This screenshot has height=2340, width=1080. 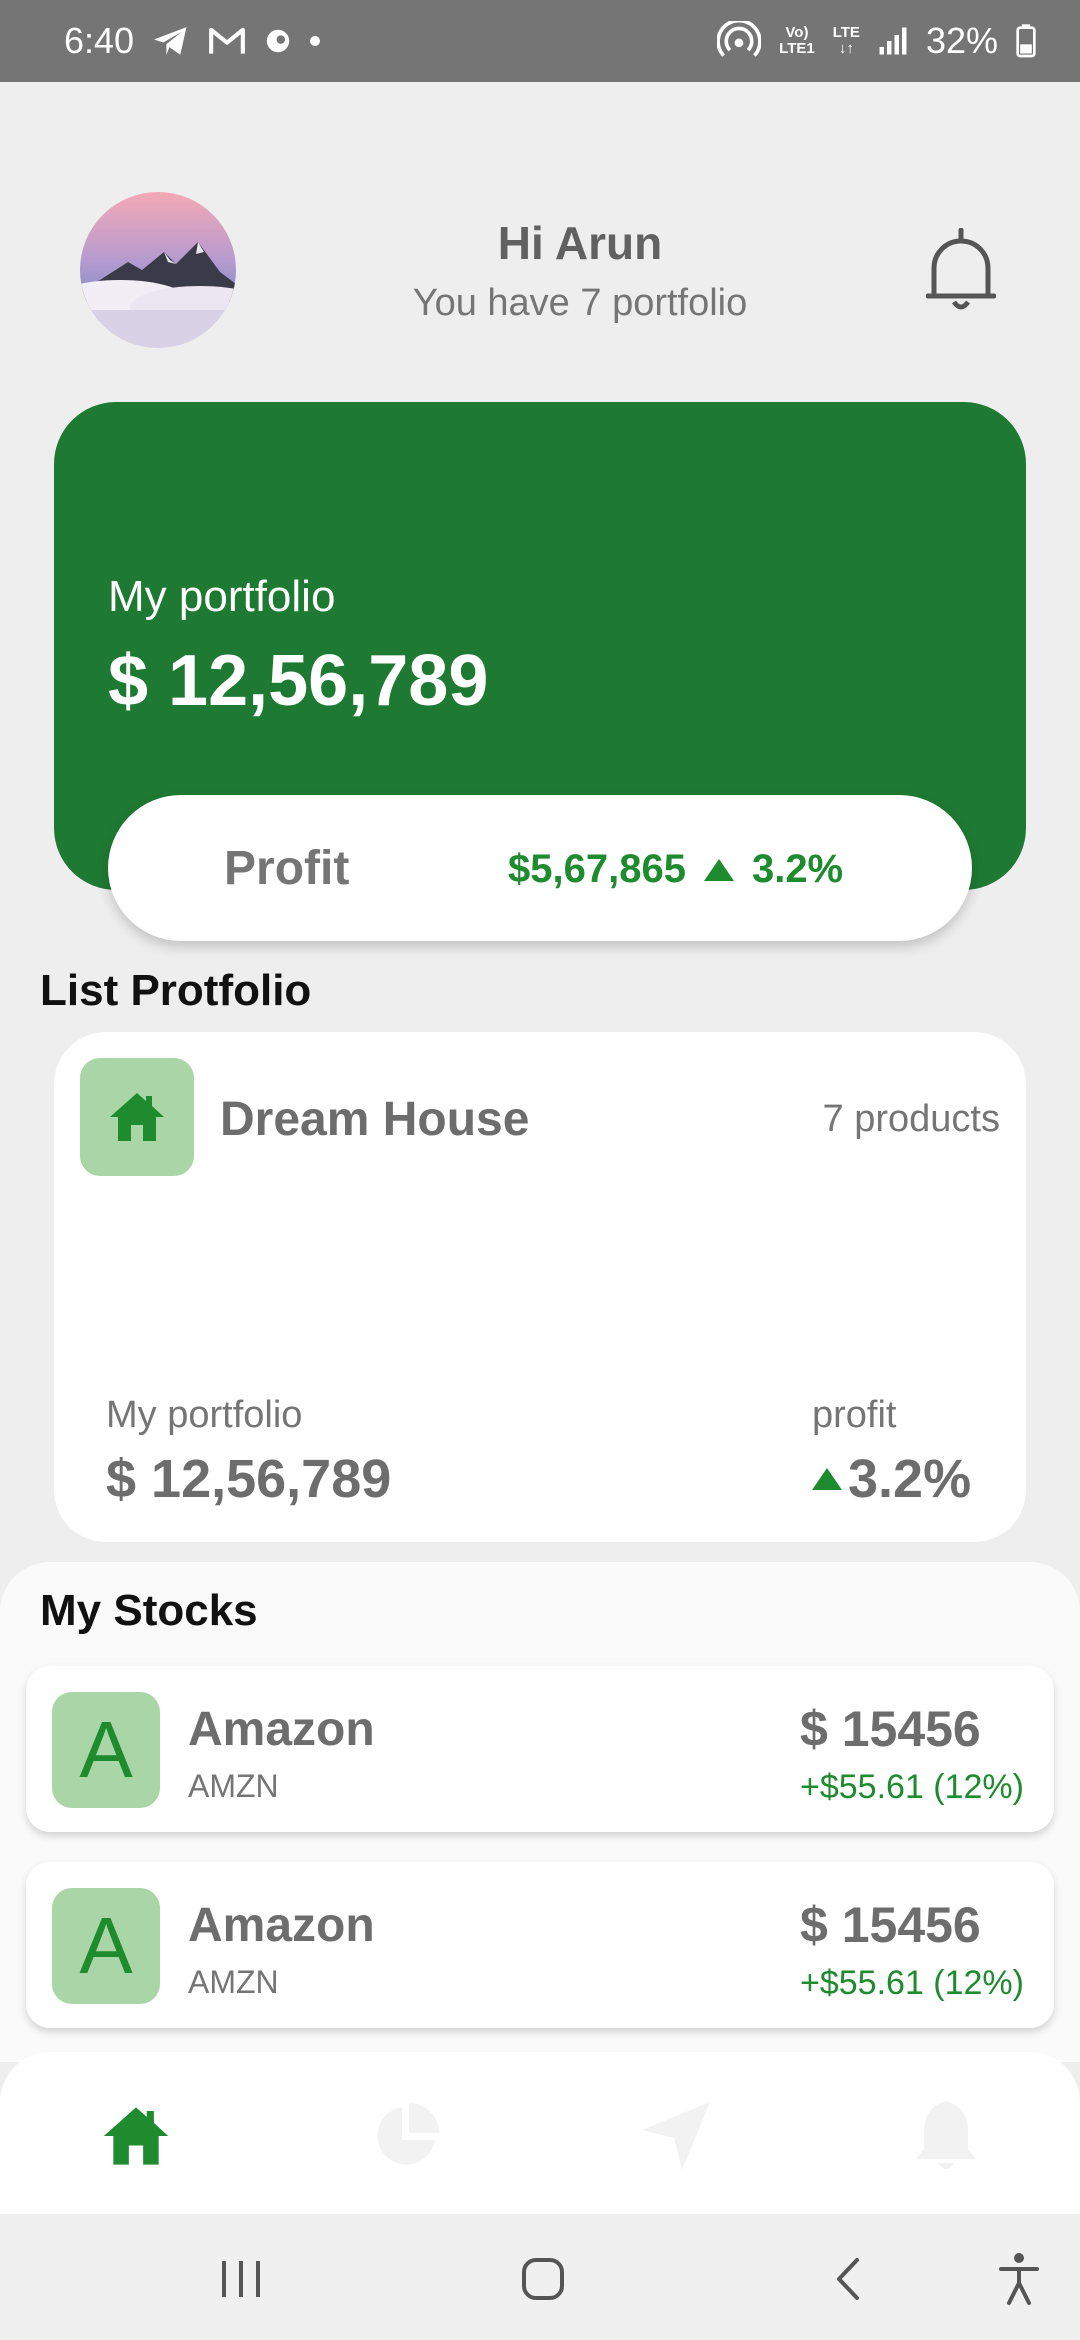 I want to click on data-arrows-icon: ↓↑, so click(x=846, y=48).